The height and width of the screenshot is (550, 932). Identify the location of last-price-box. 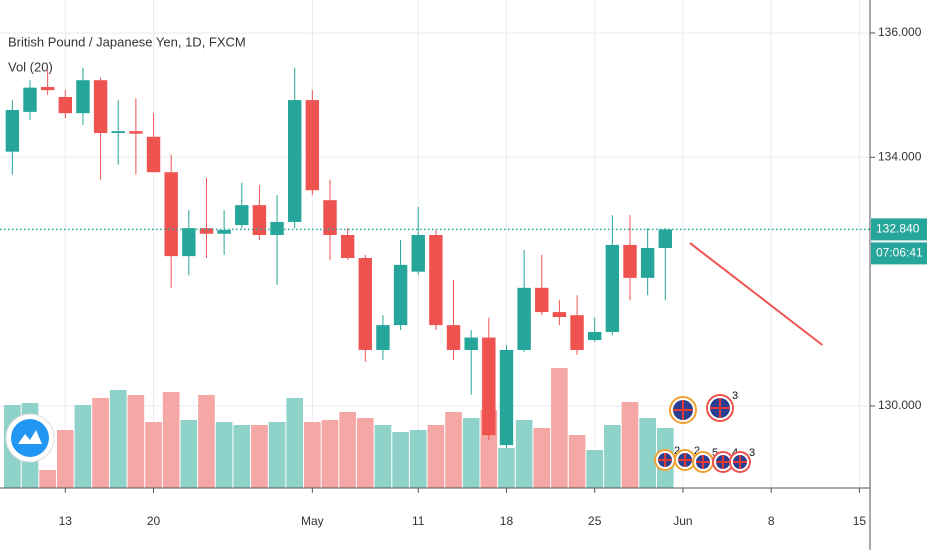
(899, 229).